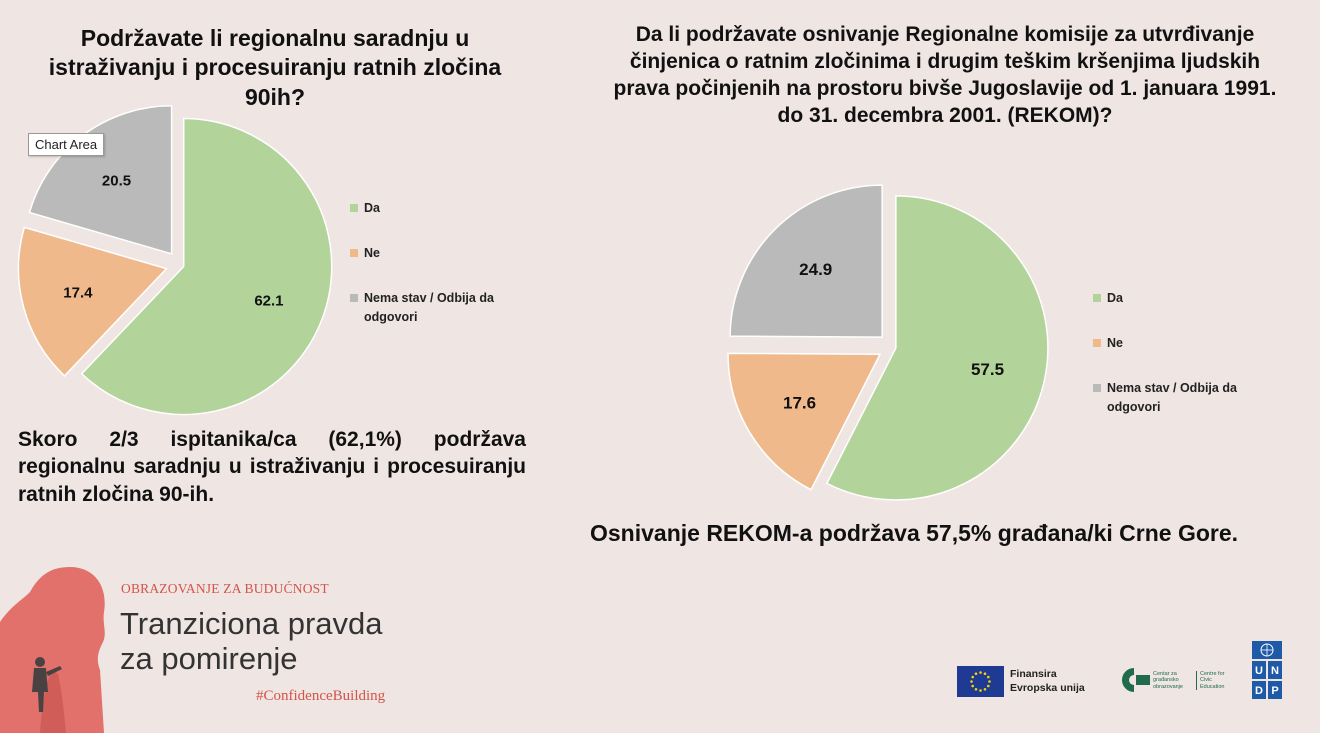 This screenshot has height=733, width=1320. Describe the element at coordinates (321, 696) in the screenshot. I see `brand-hashtag: #ConfidenceBuilding` at that location.